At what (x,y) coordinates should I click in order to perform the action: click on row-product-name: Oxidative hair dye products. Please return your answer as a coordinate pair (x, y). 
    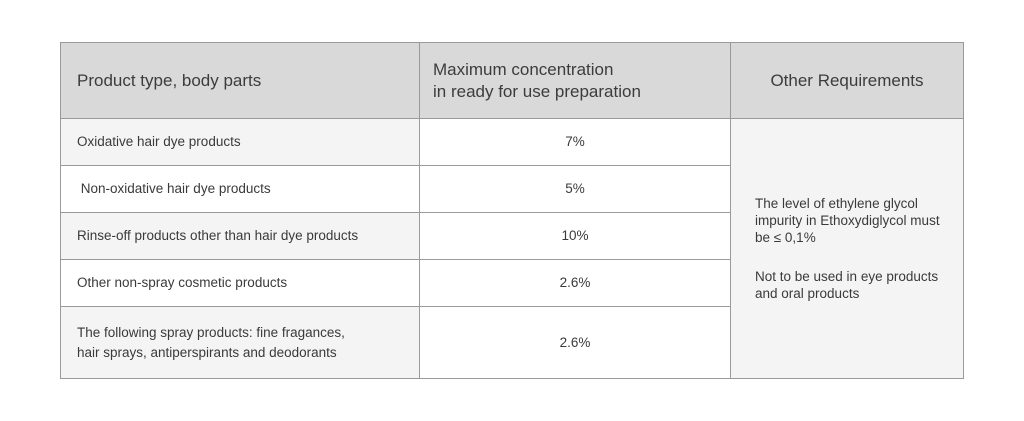
    Looking at the image, I should click on (240, 142).